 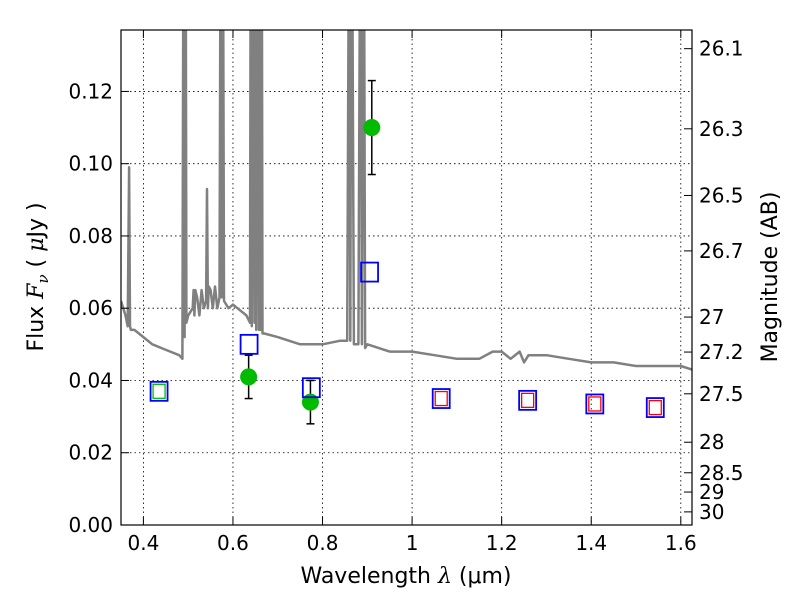 What do you see at coordinates (323, 543) in the screenshot?
I see `x-tick-label: 0.8` at bounding box center [323, 543].